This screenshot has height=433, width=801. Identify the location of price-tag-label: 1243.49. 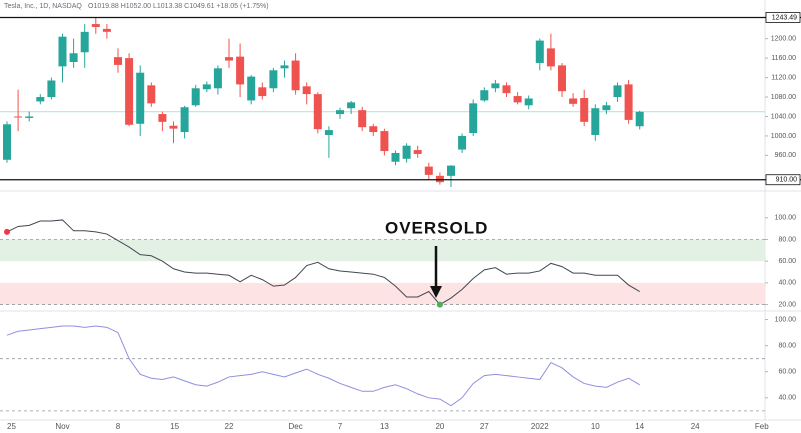
(784, 17).